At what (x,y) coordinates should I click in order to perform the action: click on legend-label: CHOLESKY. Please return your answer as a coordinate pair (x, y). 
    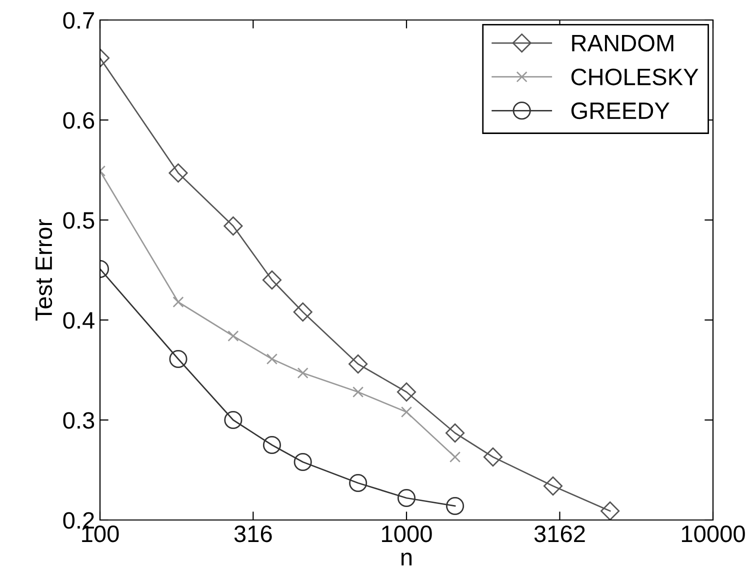
    Looking at the image, I should click on (634, 77).